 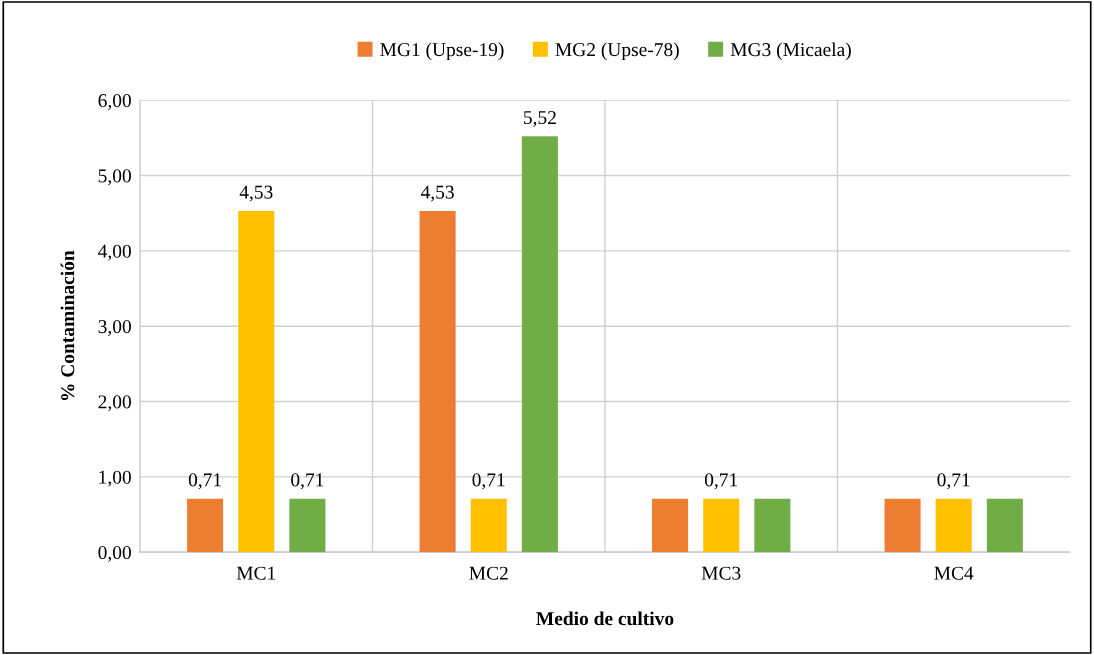 I want to click on x-axis-title: Medio de cultivo, so click(x=605, y=618).